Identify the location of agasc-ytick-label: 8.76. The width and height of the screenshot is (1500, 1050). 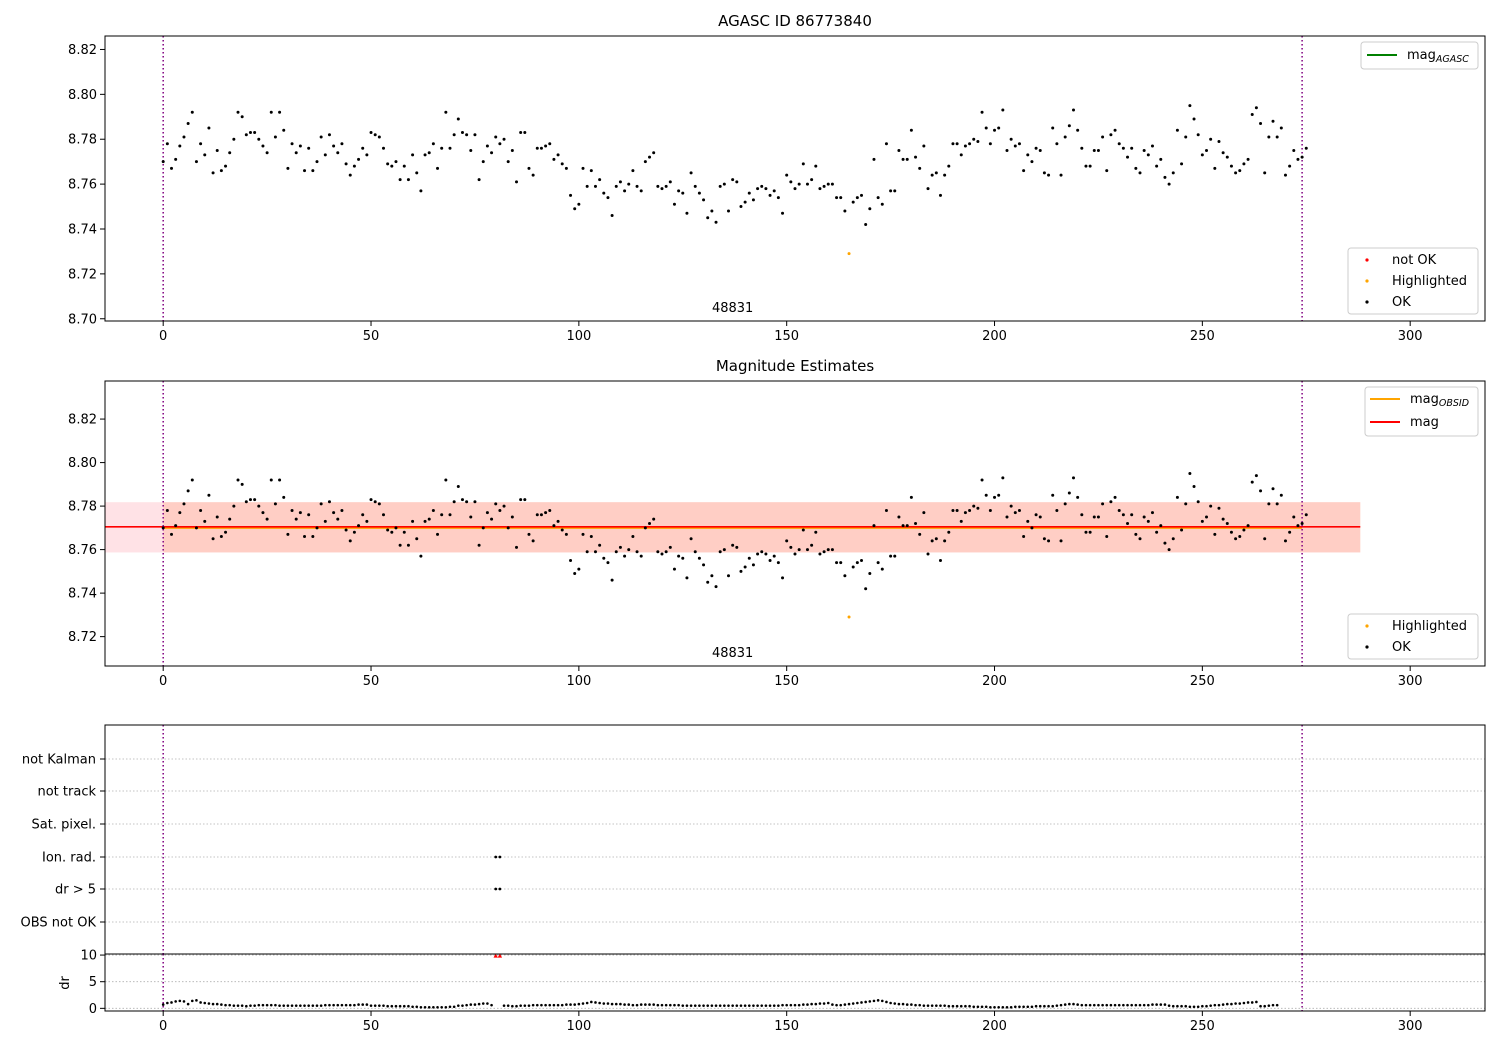
(82, 185).